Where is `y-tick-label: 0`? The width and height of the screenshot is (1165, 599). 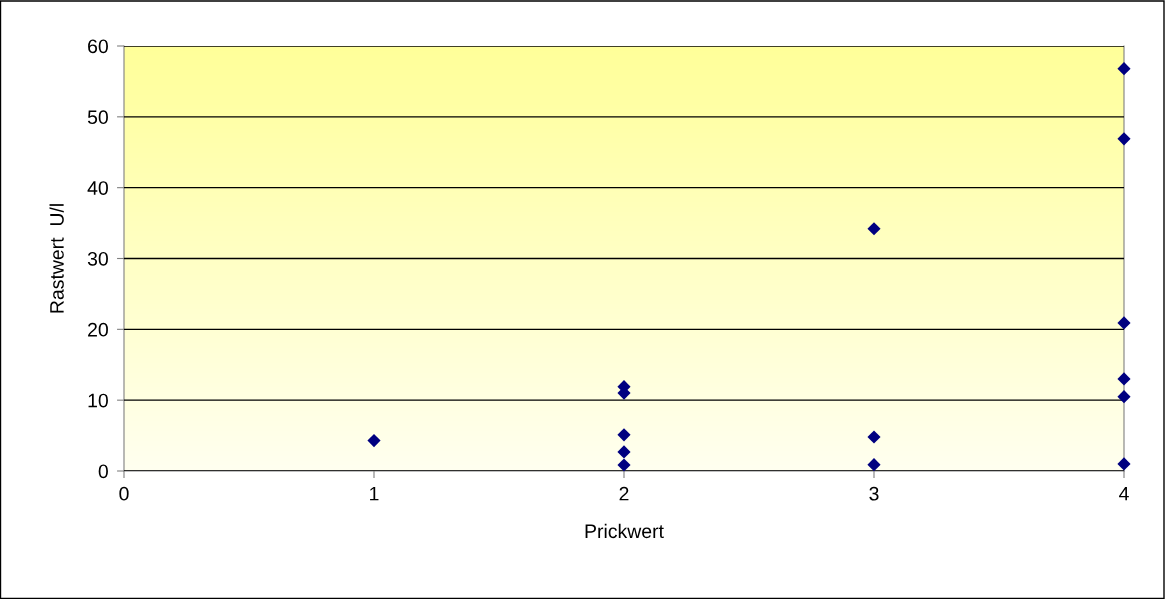 y-tick-label: 0 is located at coordinates (103, 471).